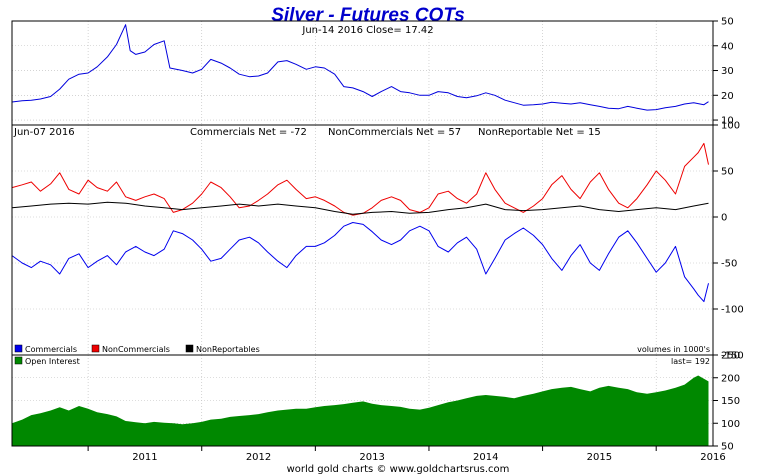 The width and height of the screenshot is (760, 475). What do you see at coordinates (360, 208) in the screenshot?
I see `nonreportables-line` at bounding box center [360, 208].